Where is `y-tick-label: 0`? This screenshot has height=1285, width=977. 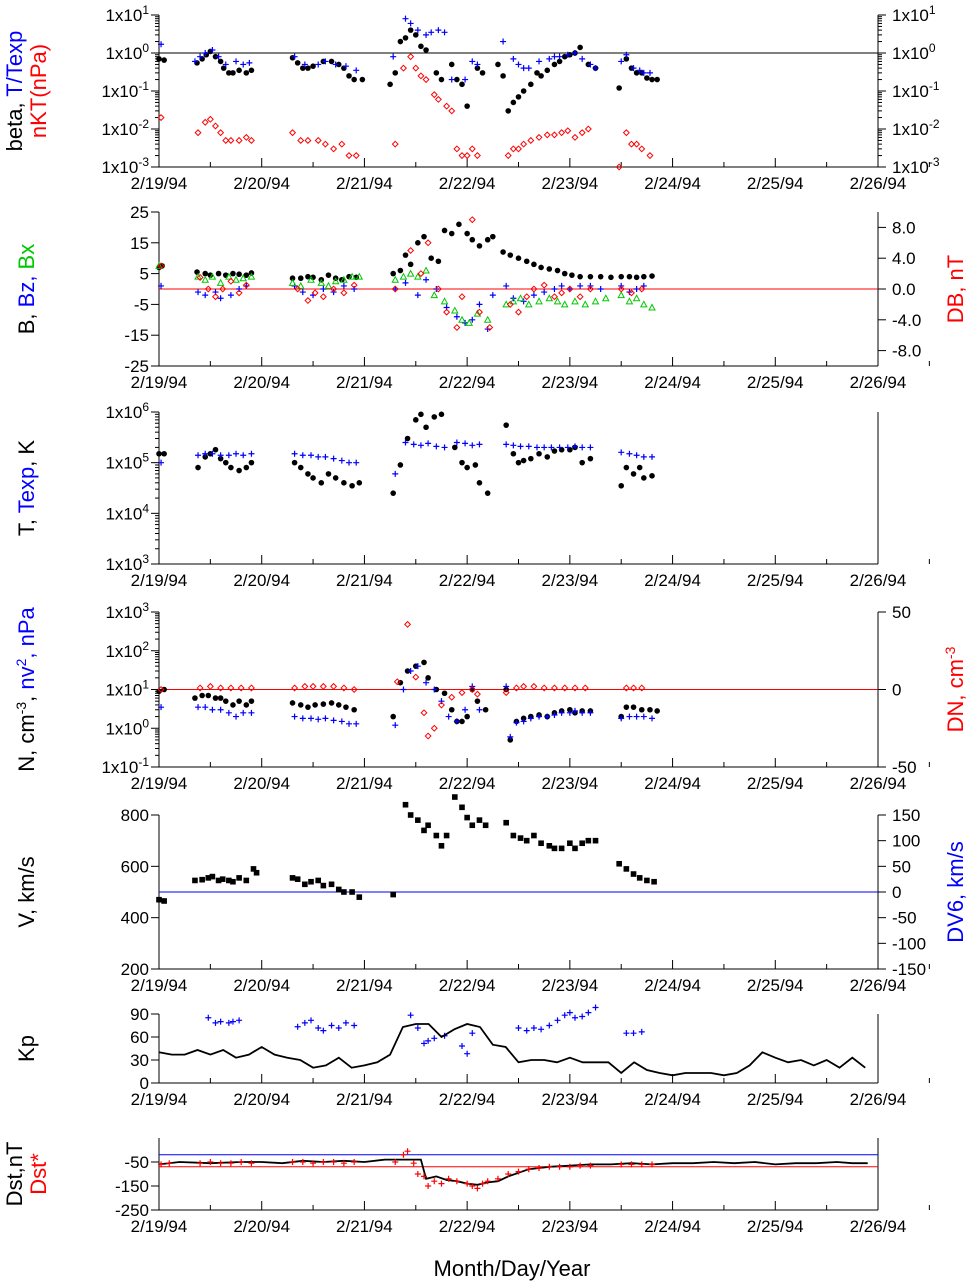 y-tick-label: 0 is located at coordinates (144, 1083).